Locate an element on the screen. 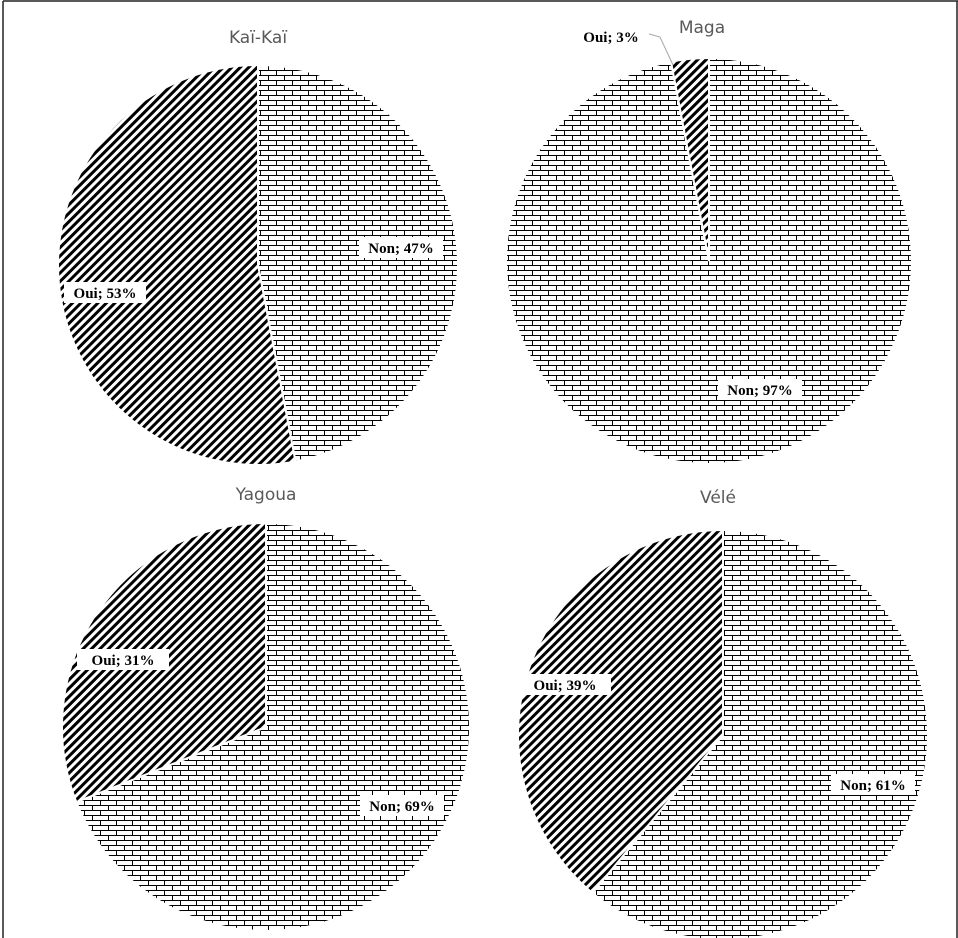 This screenshot has width=958, height=938. data-label-text: Oui; 31% is located at coordinates (123, 661).